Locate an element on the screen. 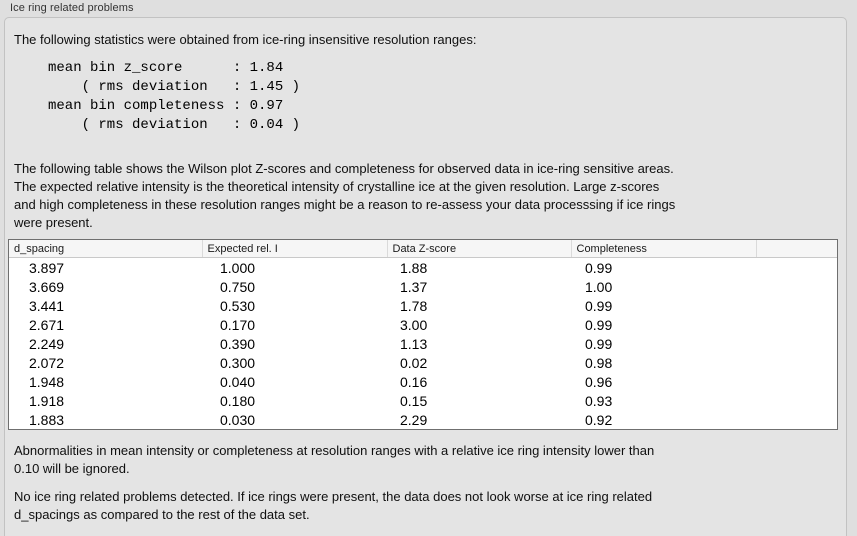 The width and height of the screenshot is (857, 536). table-row: 2.671 0.170 3.00 0.99 is located at coordinates (423, 324).